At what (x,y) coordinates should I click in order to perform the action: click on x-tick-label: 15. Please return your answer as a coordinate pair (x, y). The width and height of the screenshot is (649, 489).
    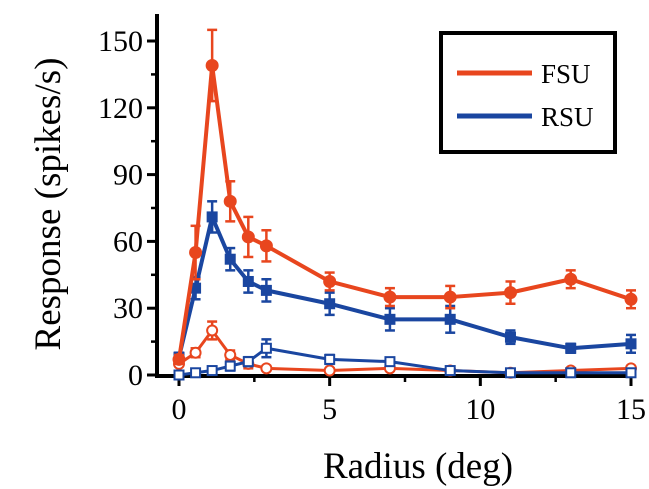
    Looking at the image, I should click on (631, 409).